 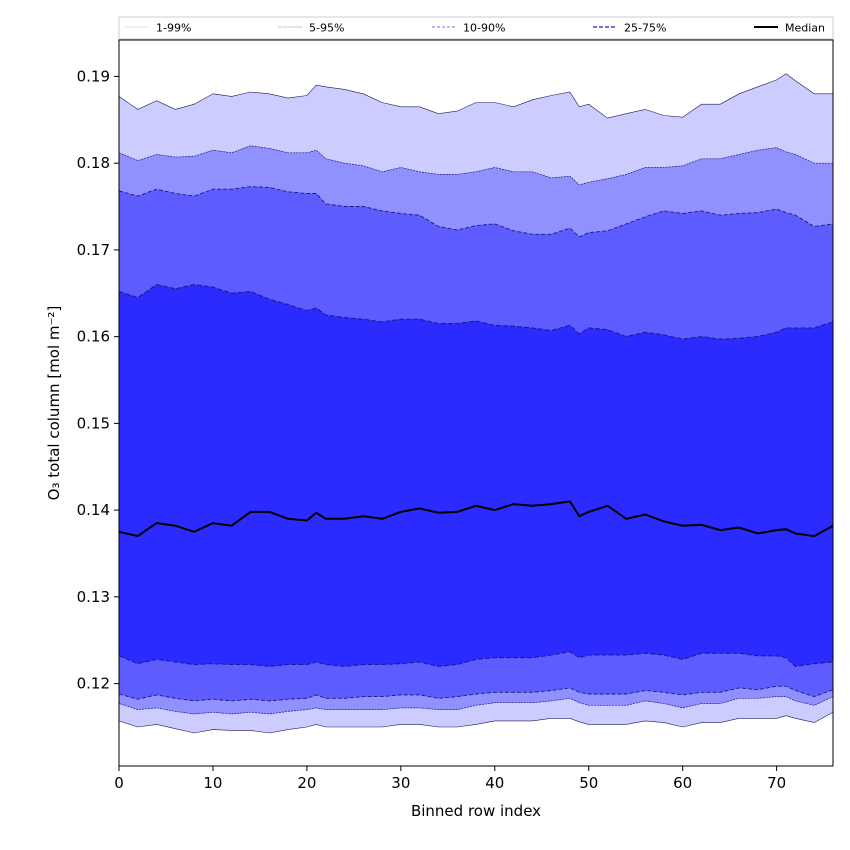 I want to click on x-axis: 0 10 20 30 40 50 60 70, so click(x=450, y=779).